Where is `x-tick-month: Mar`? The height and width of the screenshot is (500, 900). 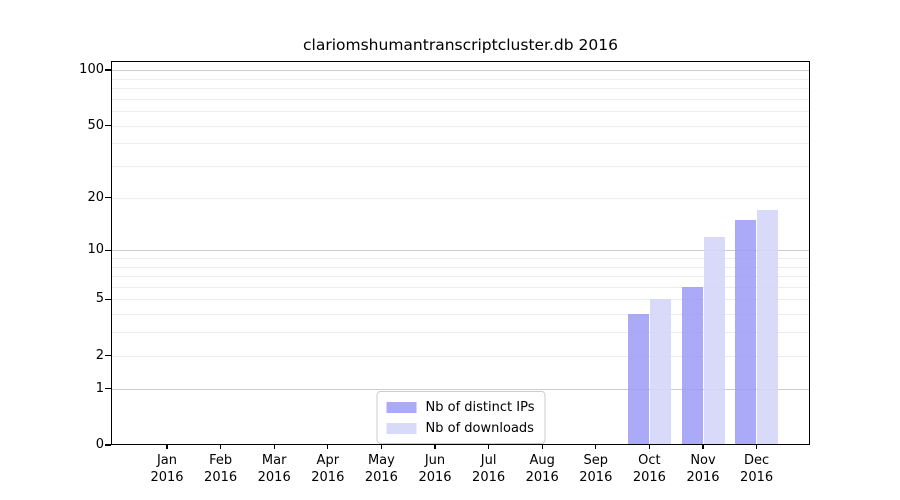
x-tick-month: Mar is located at coordinates (274, 460).